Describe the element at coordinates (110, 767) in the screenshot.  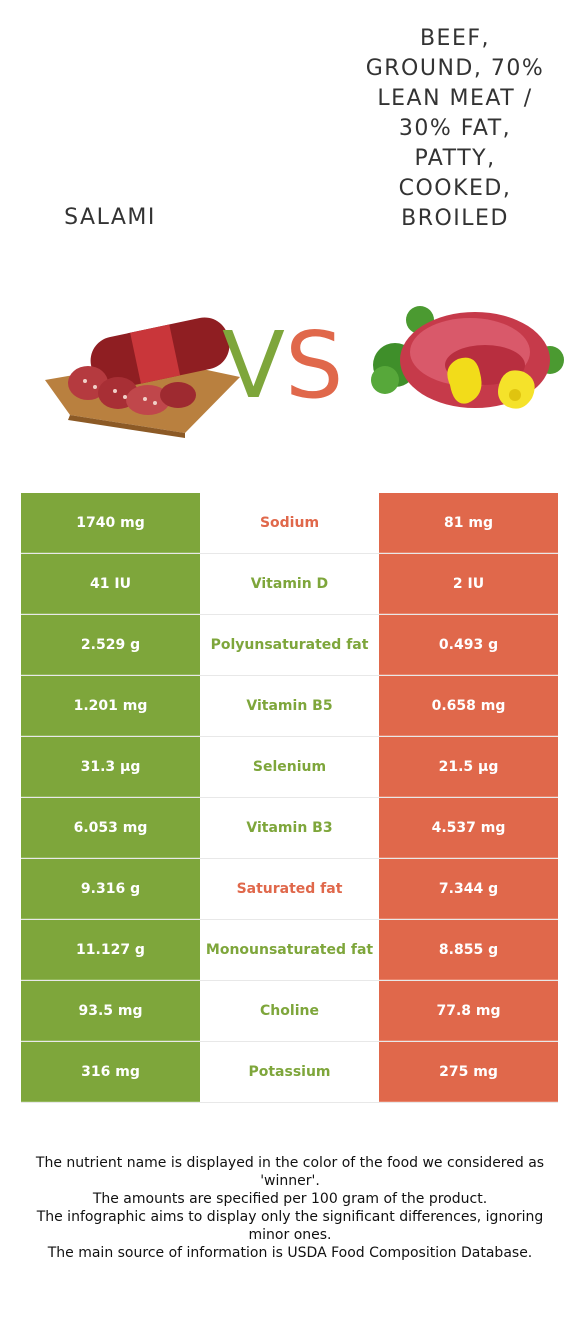
I see `salami-value: 31.3 µg` at that location.